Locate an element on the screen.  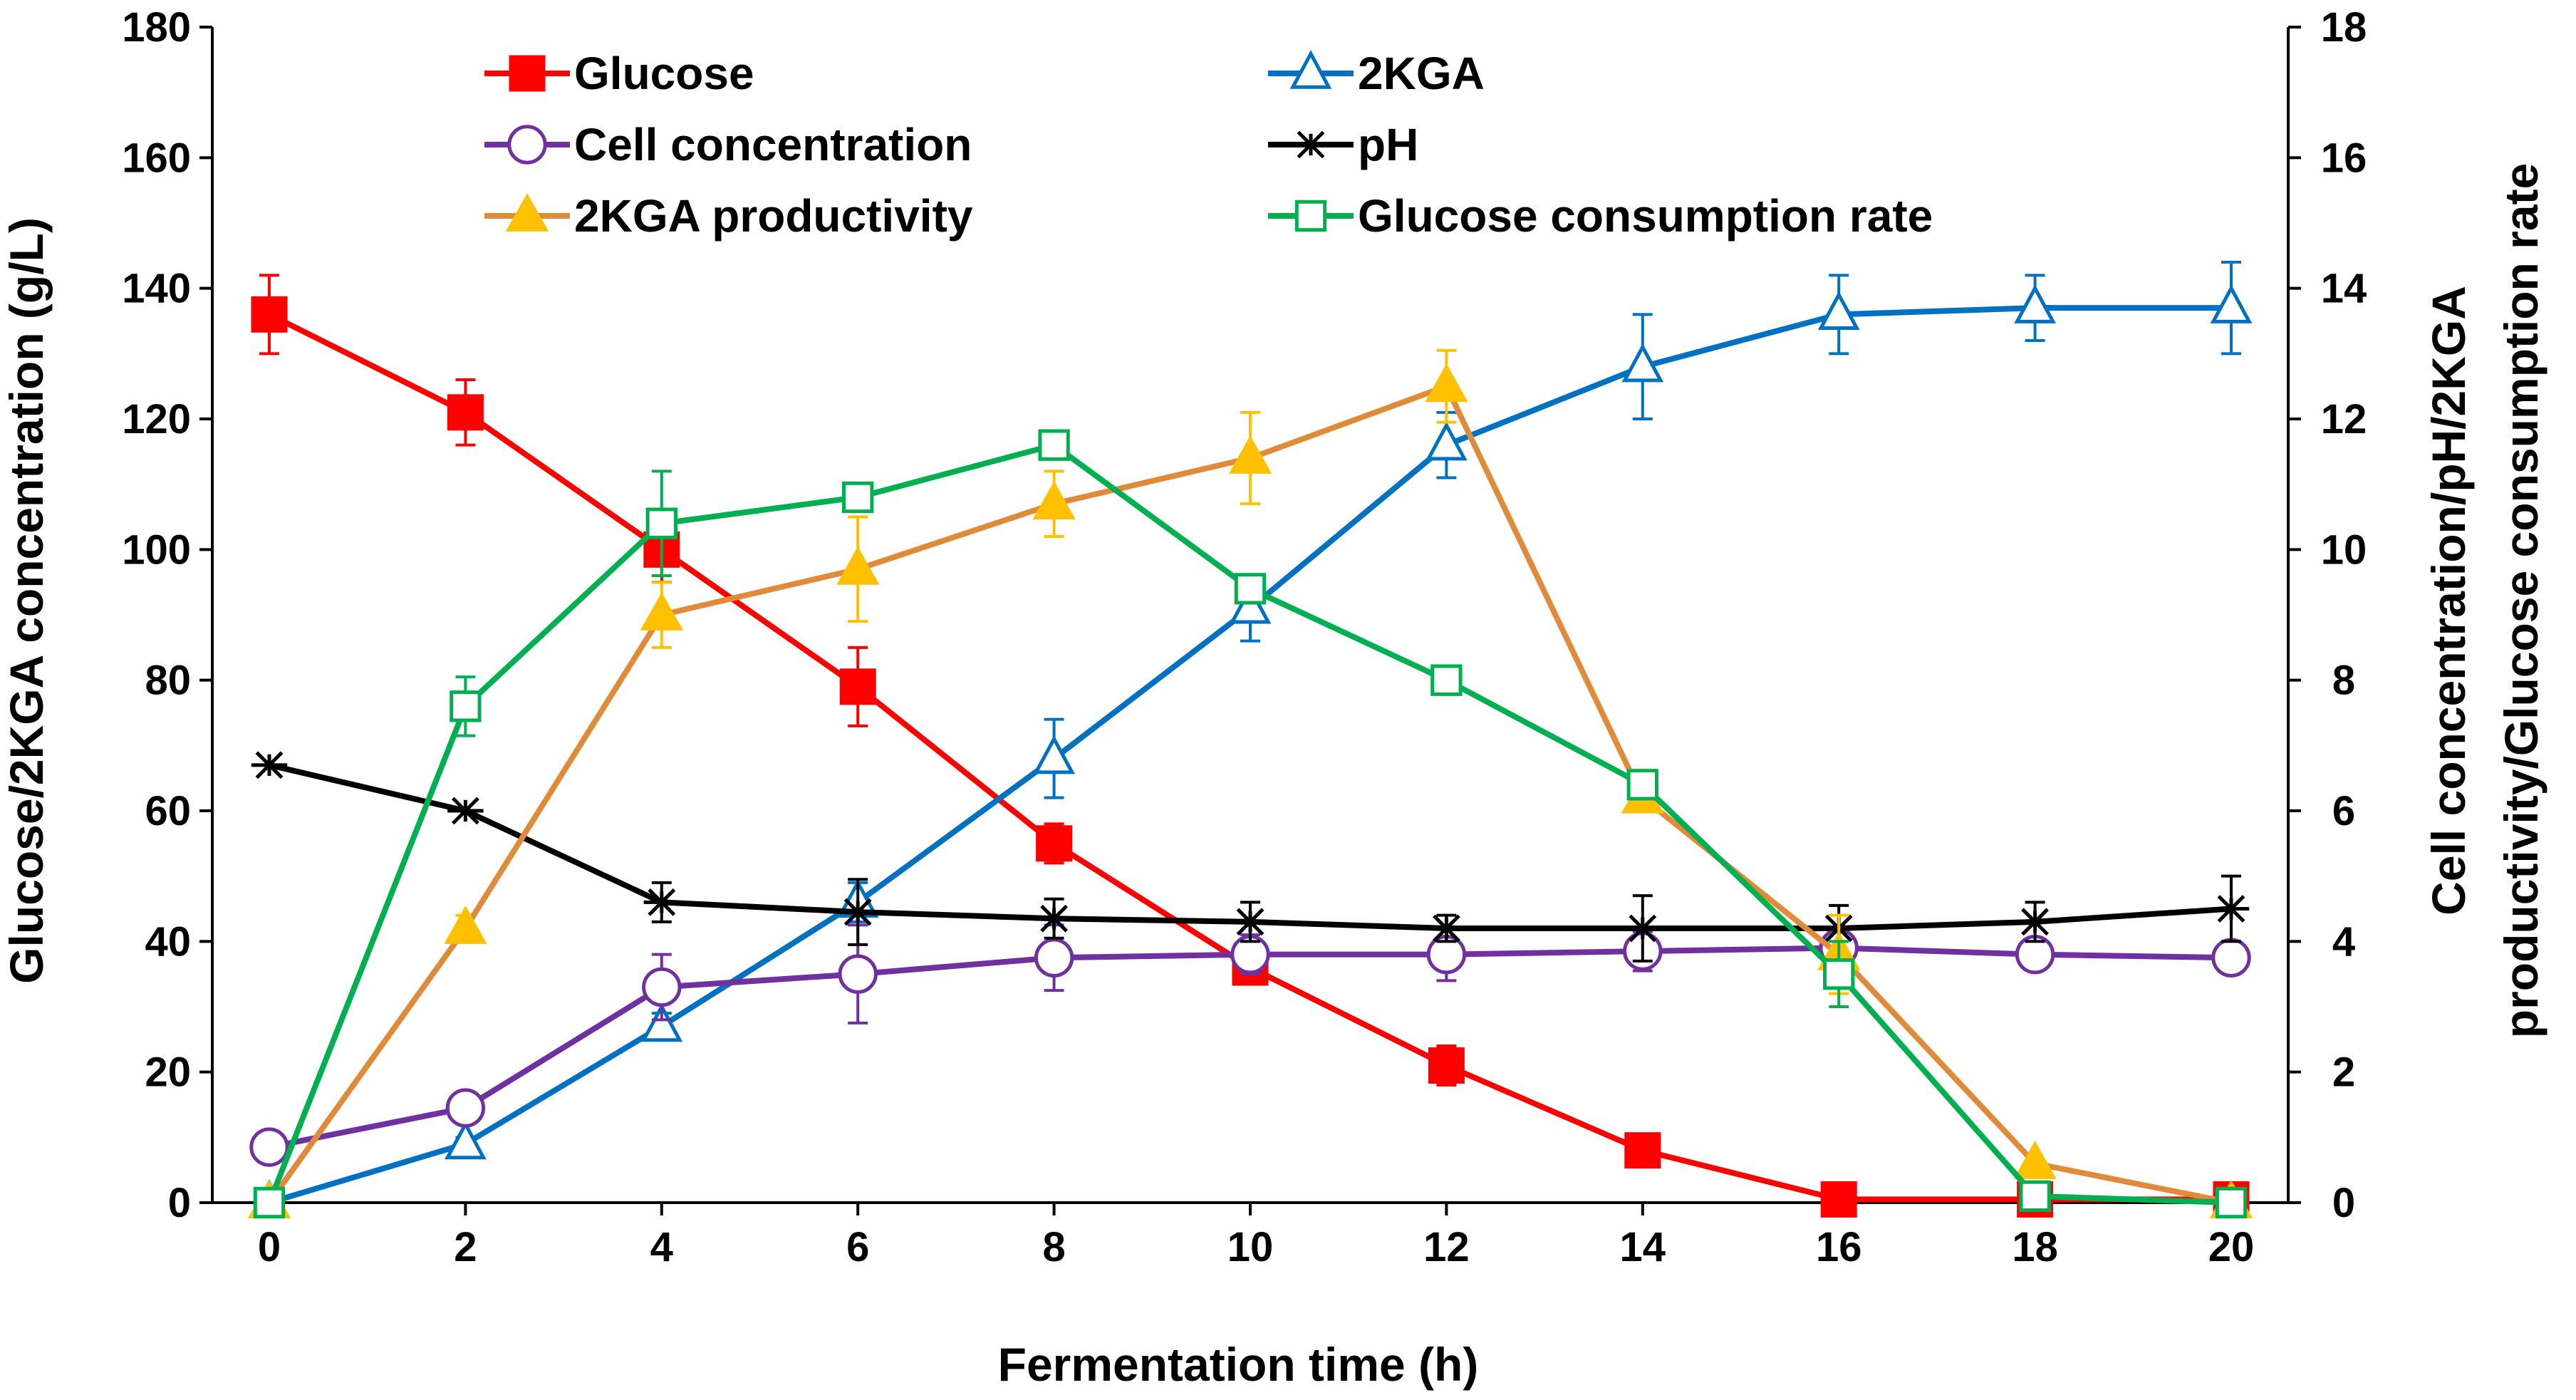
x-tick-label: 8 is located at coordinates (1053, 1247).